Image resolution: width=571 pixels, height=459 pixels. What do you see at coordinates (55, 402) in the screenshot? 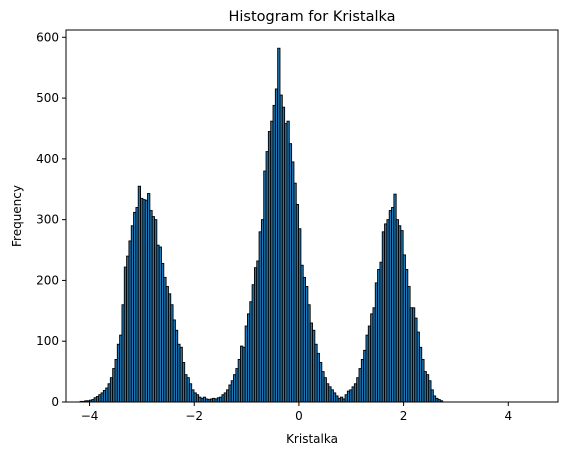
I see `y-tick-label: 0` at bounding box center [55, 402].